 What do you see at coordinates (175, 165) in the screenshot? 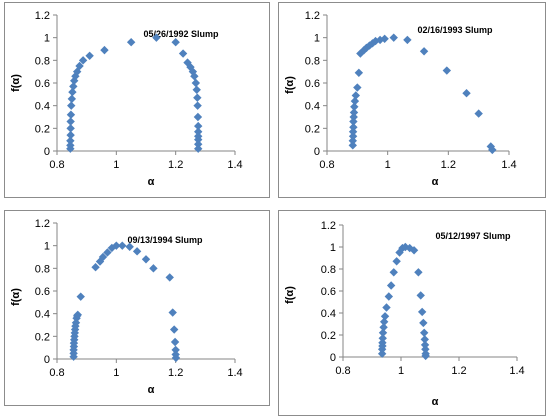
I see `x-tick-label: 1.2` at bounding box center [175, 165].